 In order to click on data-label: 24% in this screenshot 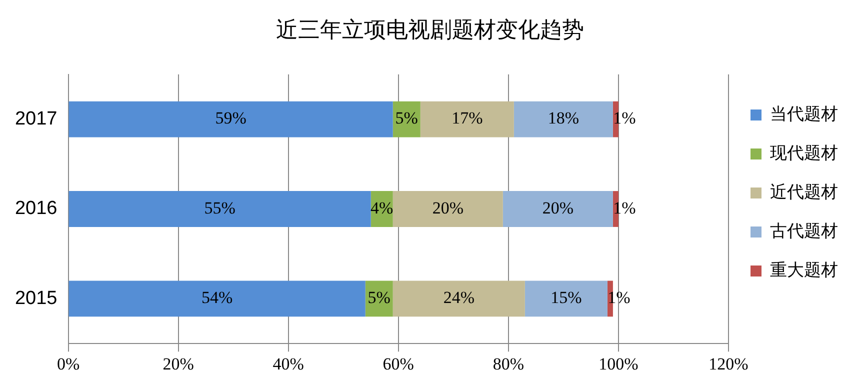, I will do `click(458, 298)`.